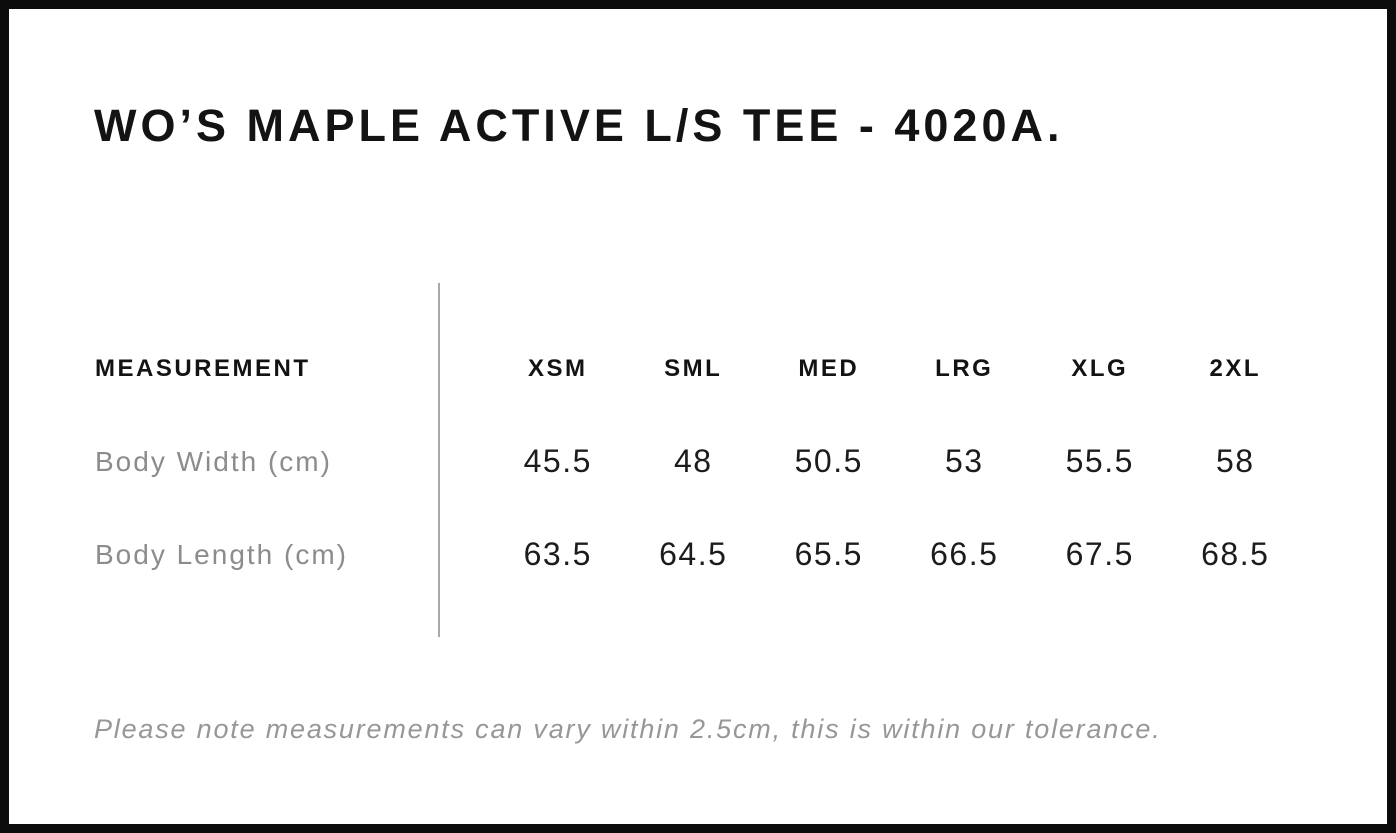 The height and width of the screenshot is (833, 1396). I want to click on row-label-body-length: Body Length (cm), so click(221, 554).